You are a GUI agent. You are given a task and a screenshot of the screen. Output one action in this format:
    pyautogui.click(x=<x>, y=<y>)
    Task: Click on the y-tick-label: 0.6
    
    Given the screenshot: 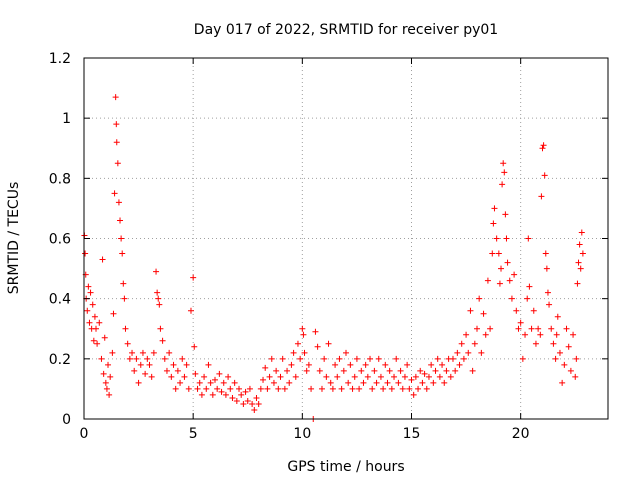 What is the action you would take?
    pyautogui.click(x=60, y=240)
    